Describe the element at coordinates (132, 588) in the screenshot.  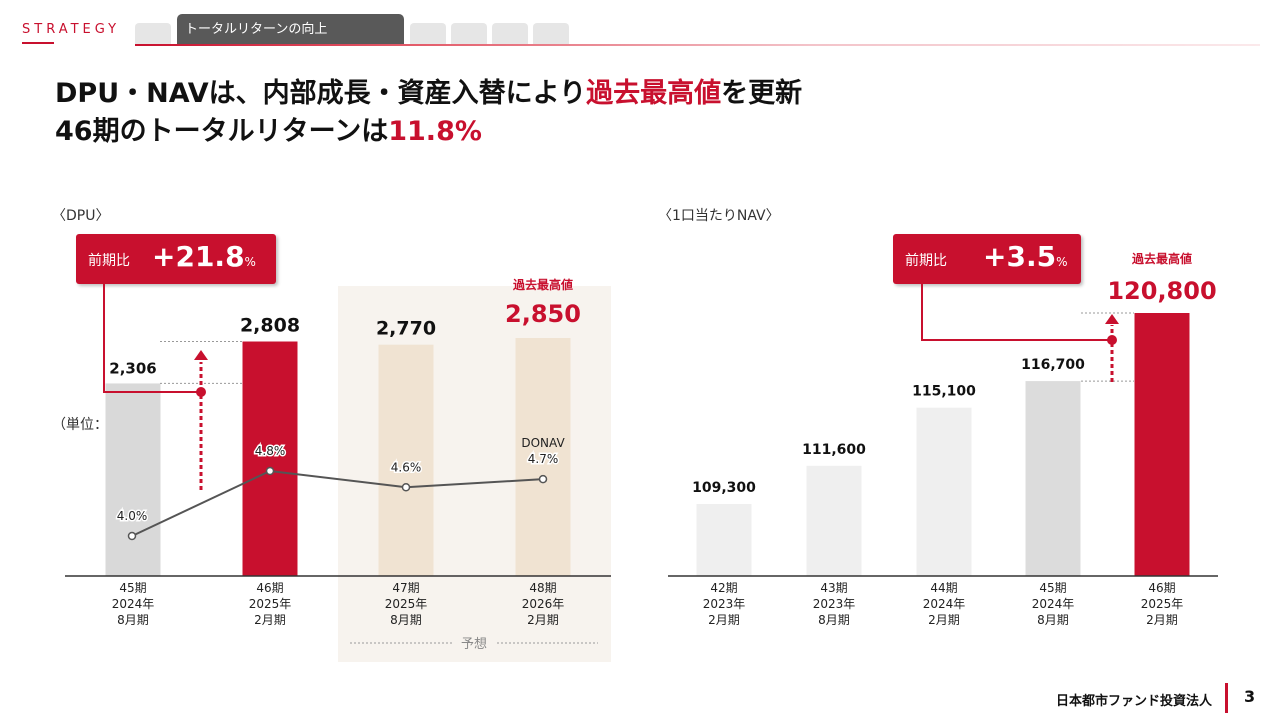
I see `dpu-category-label-1-1: 45期` at that location.